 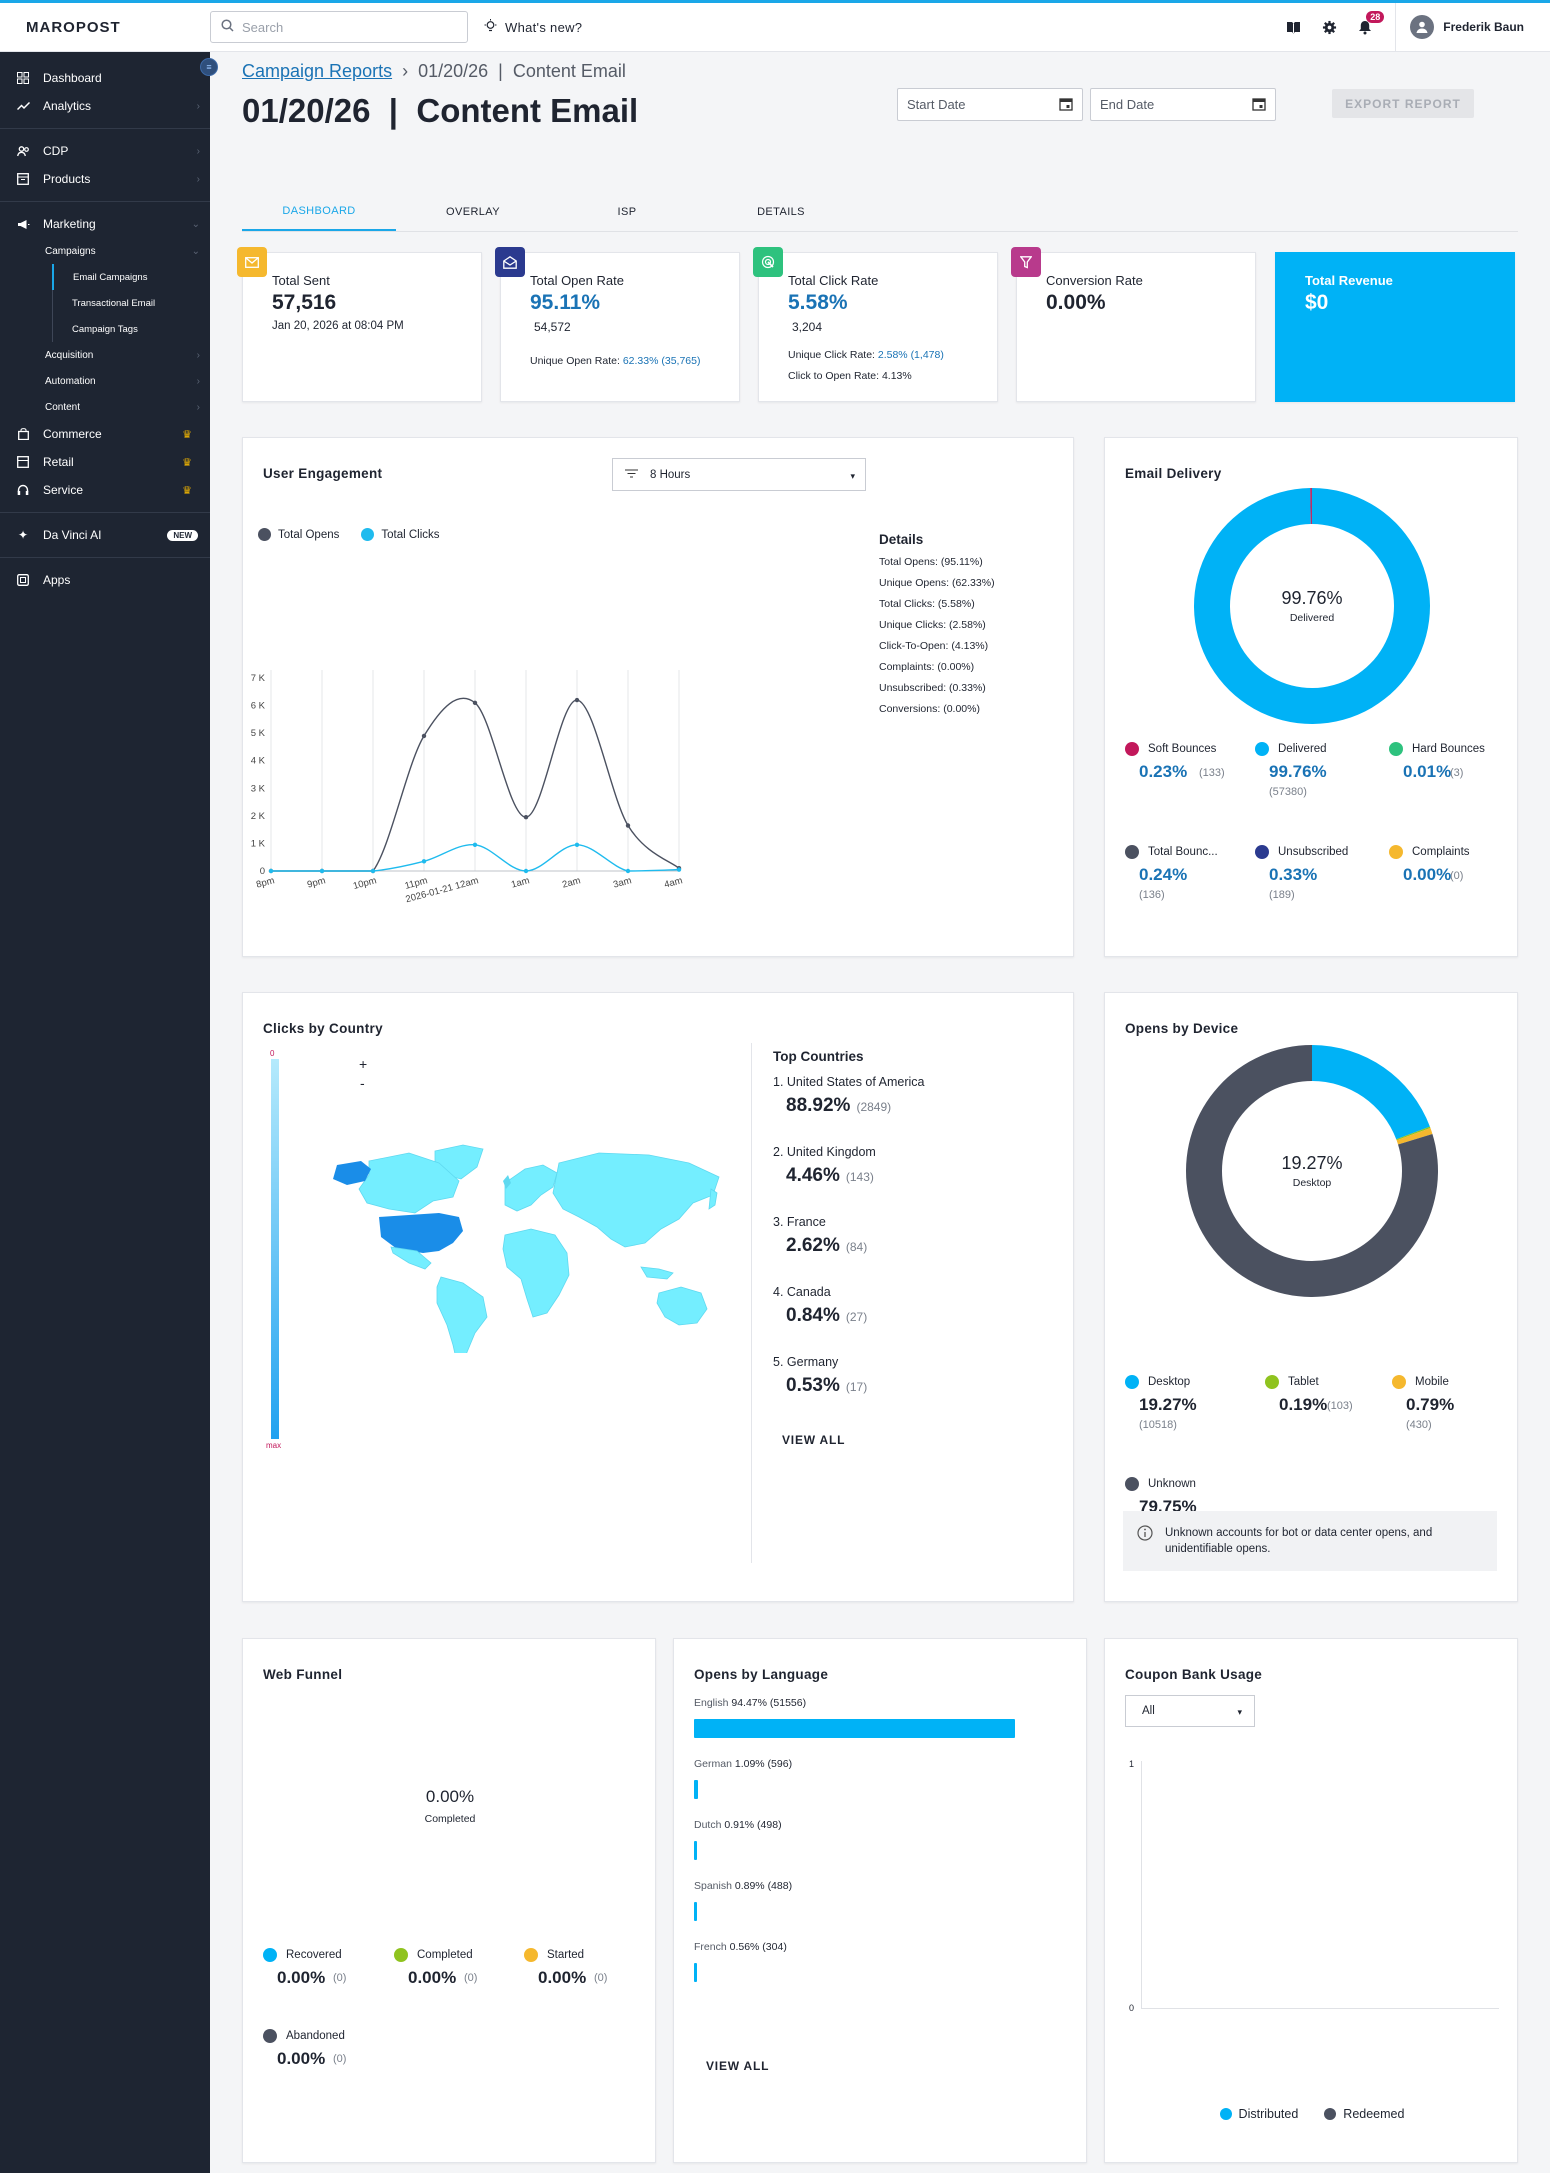 What do you see at coordinates (533, 27) in the screenshot?
I see `whats-new-button: What's new?` at bounding box center [533, 27].